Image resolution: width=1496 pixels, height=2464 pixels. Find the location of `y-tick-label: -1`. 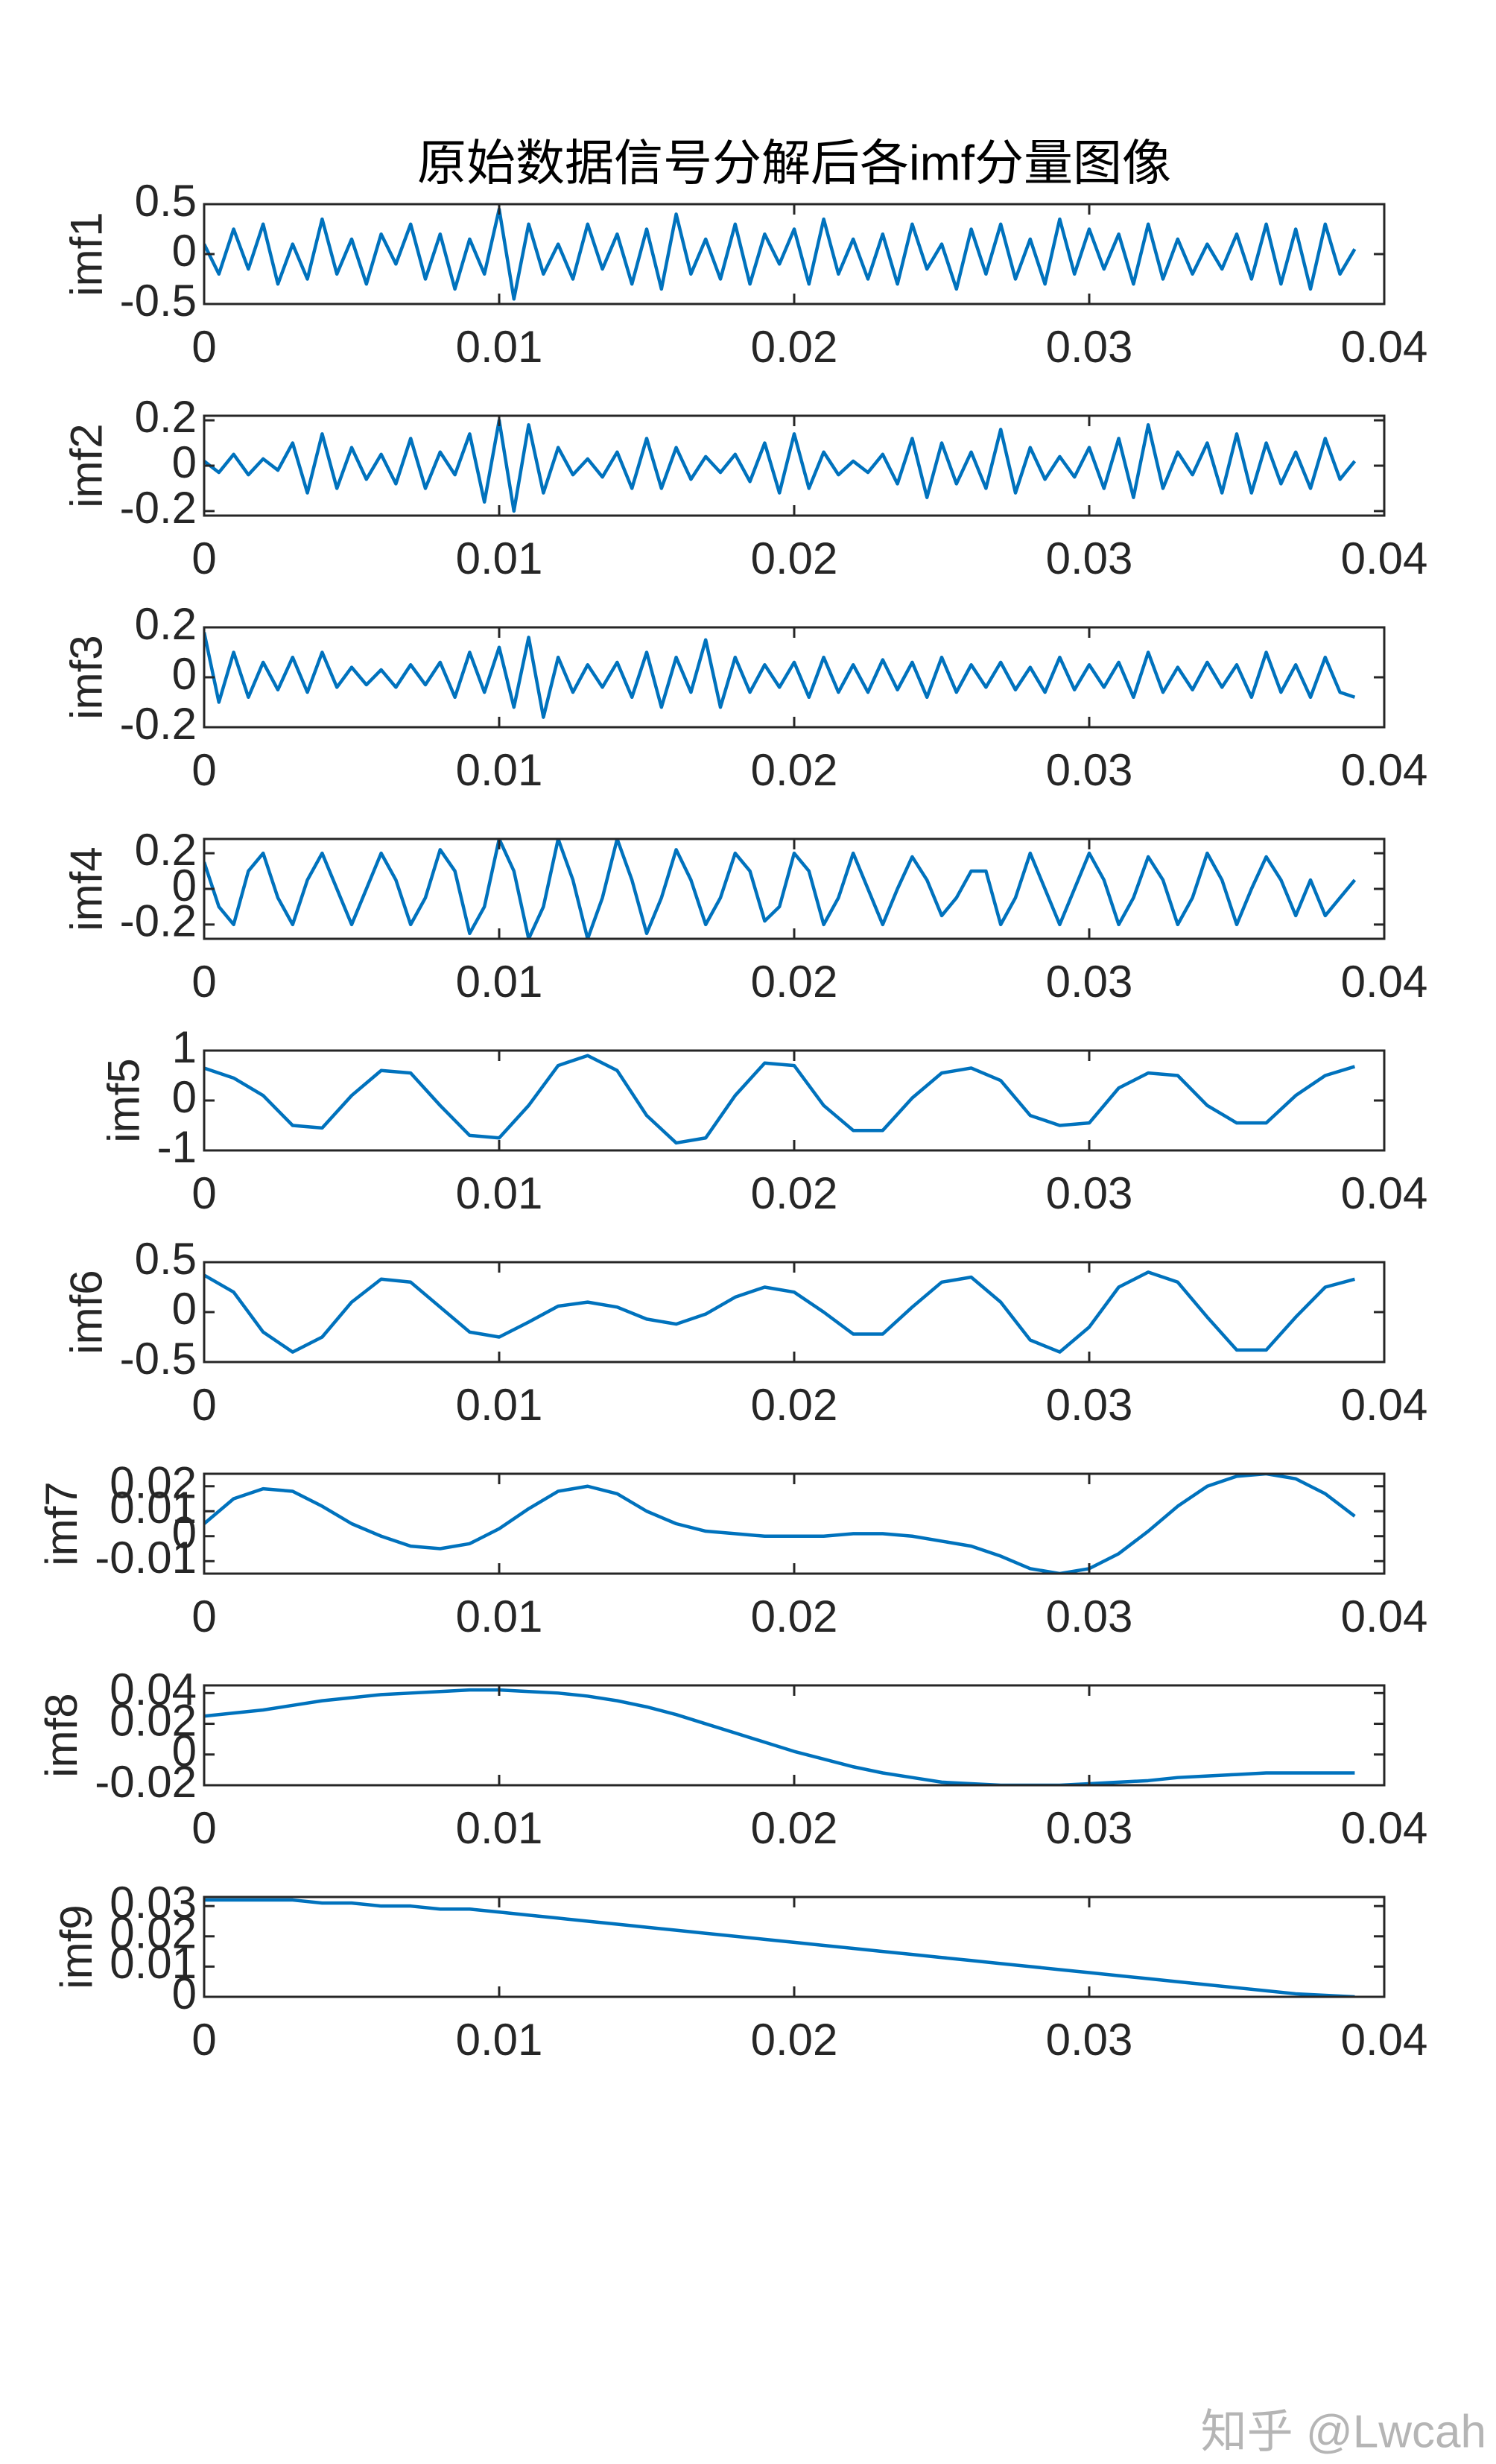

y-tick-label: -1 is located at coordinates (177, 1147).